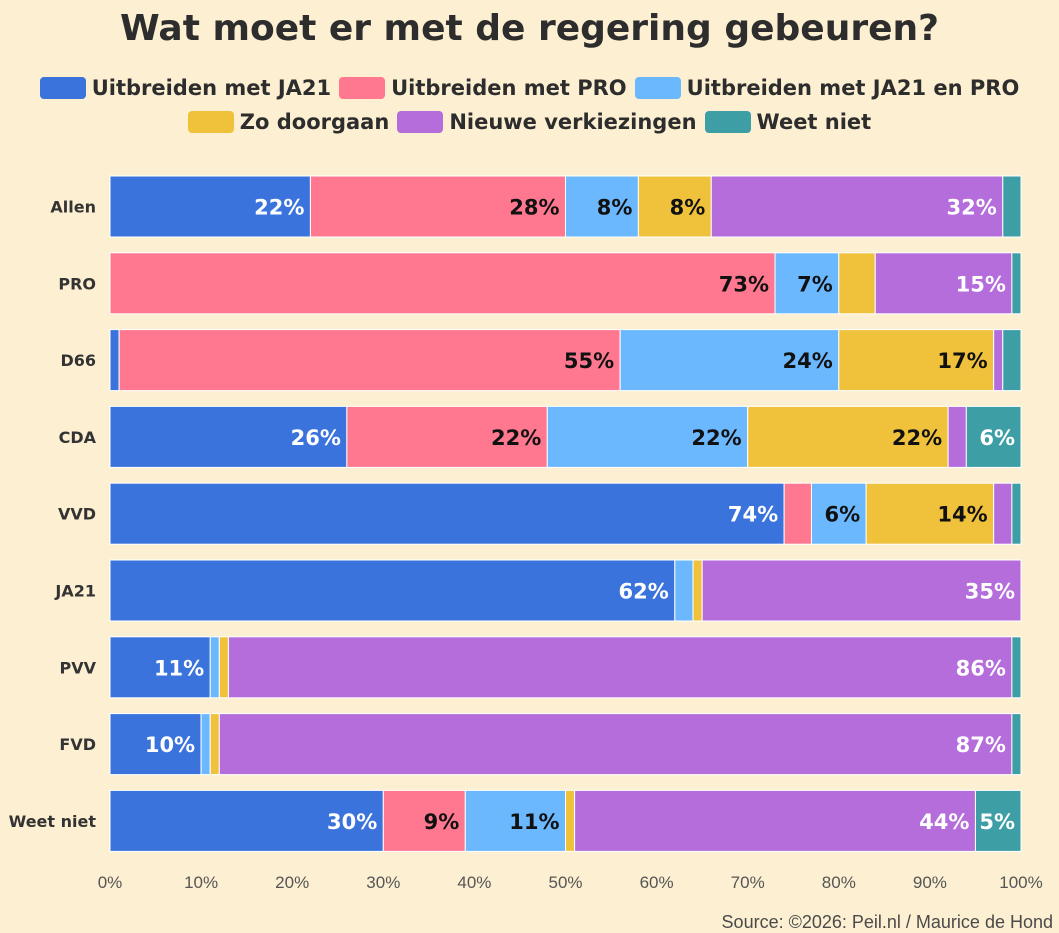 Image resolution: width=1059 pixels, height=933 pixels. Describe the element at coordinates (944, 822) in the screenshot. I see `data-label: 44%` at that location.